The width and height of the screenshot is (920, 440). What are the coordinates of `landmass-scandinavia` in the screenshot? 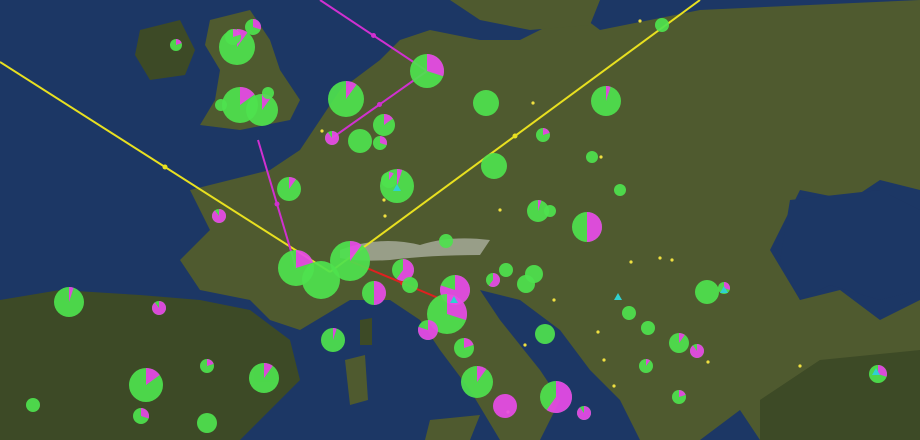 It's located at (525, 15).